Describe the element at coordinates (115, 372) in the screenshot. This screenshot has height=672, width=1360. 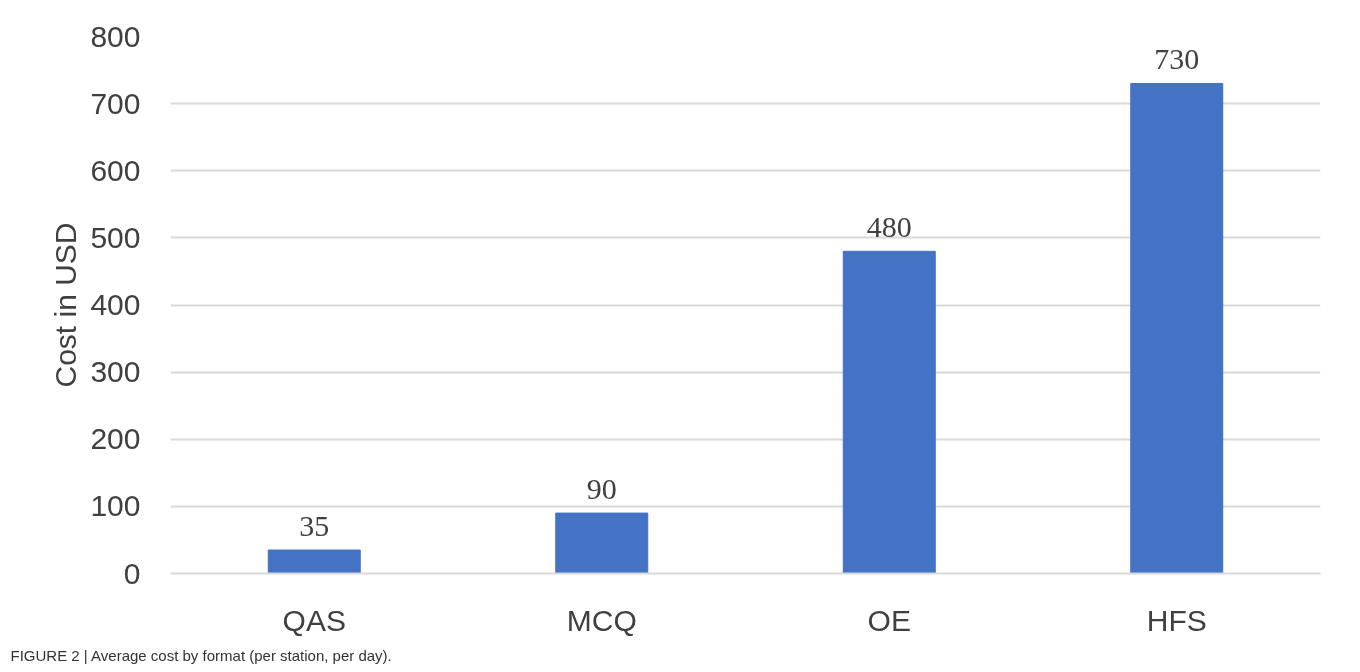
I see `y-tick-label: 300` at that location.